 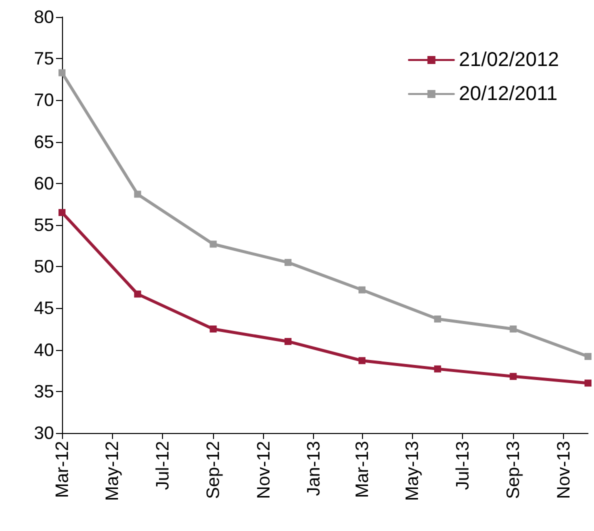 What do you see at coordinates (112, 471) in the screenshot?
I see `x-tick-label: May-12` at bounding box center [112, 471].